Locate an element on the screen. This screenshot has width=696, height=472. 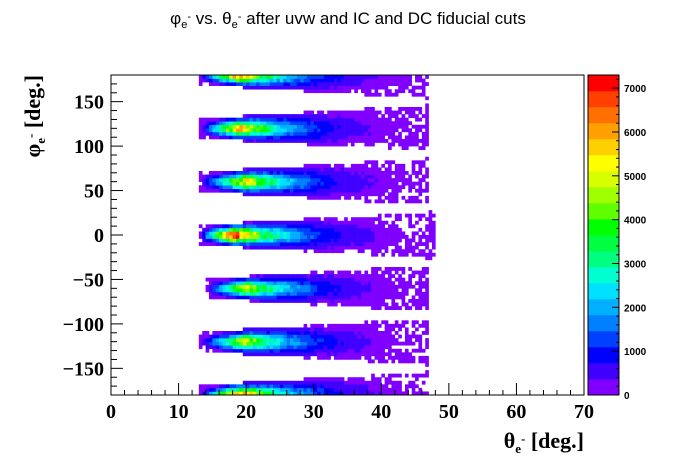
color-scale-label: 3000 is located at coordinates (635, 264).